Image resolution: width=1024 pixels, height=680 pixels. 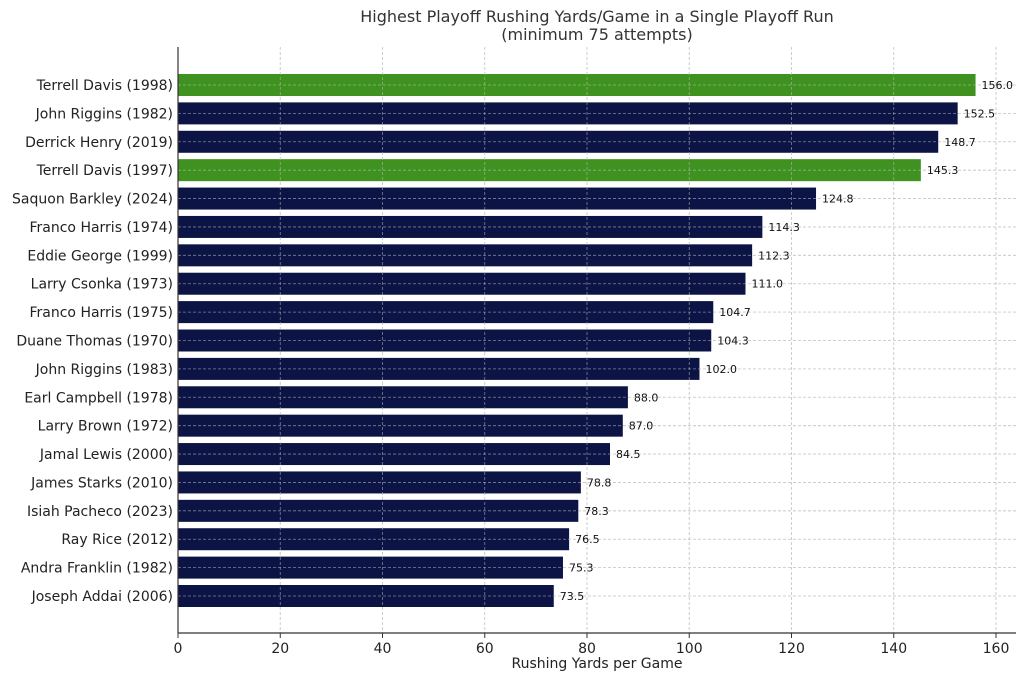 What do you see at coordinates (102, 285) in the screenshot?
I see `y-tick-label: Larry Csonka (1973)` at bounding box center [102, 285].